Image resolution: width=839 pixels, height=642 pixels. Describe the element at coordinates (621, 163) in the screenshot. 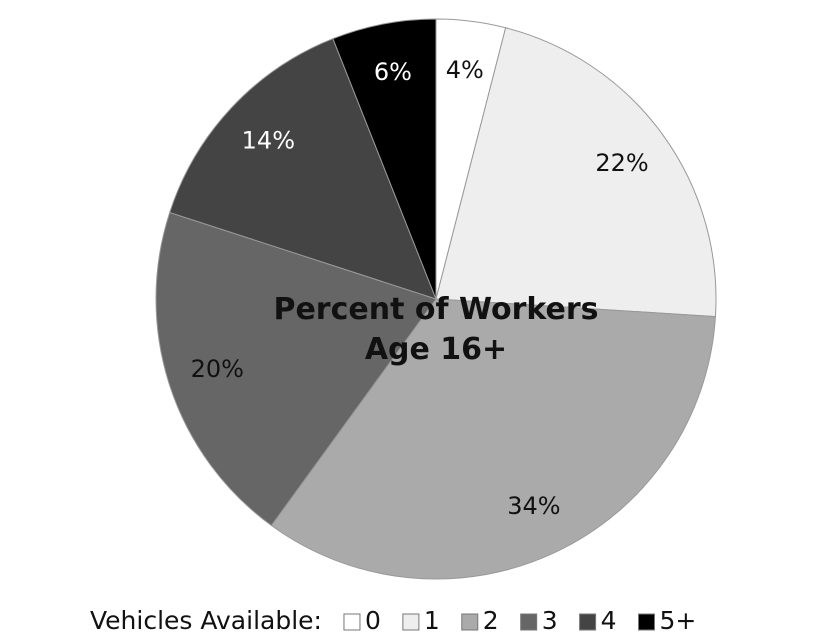

I see `data-label: 22%` at that location.